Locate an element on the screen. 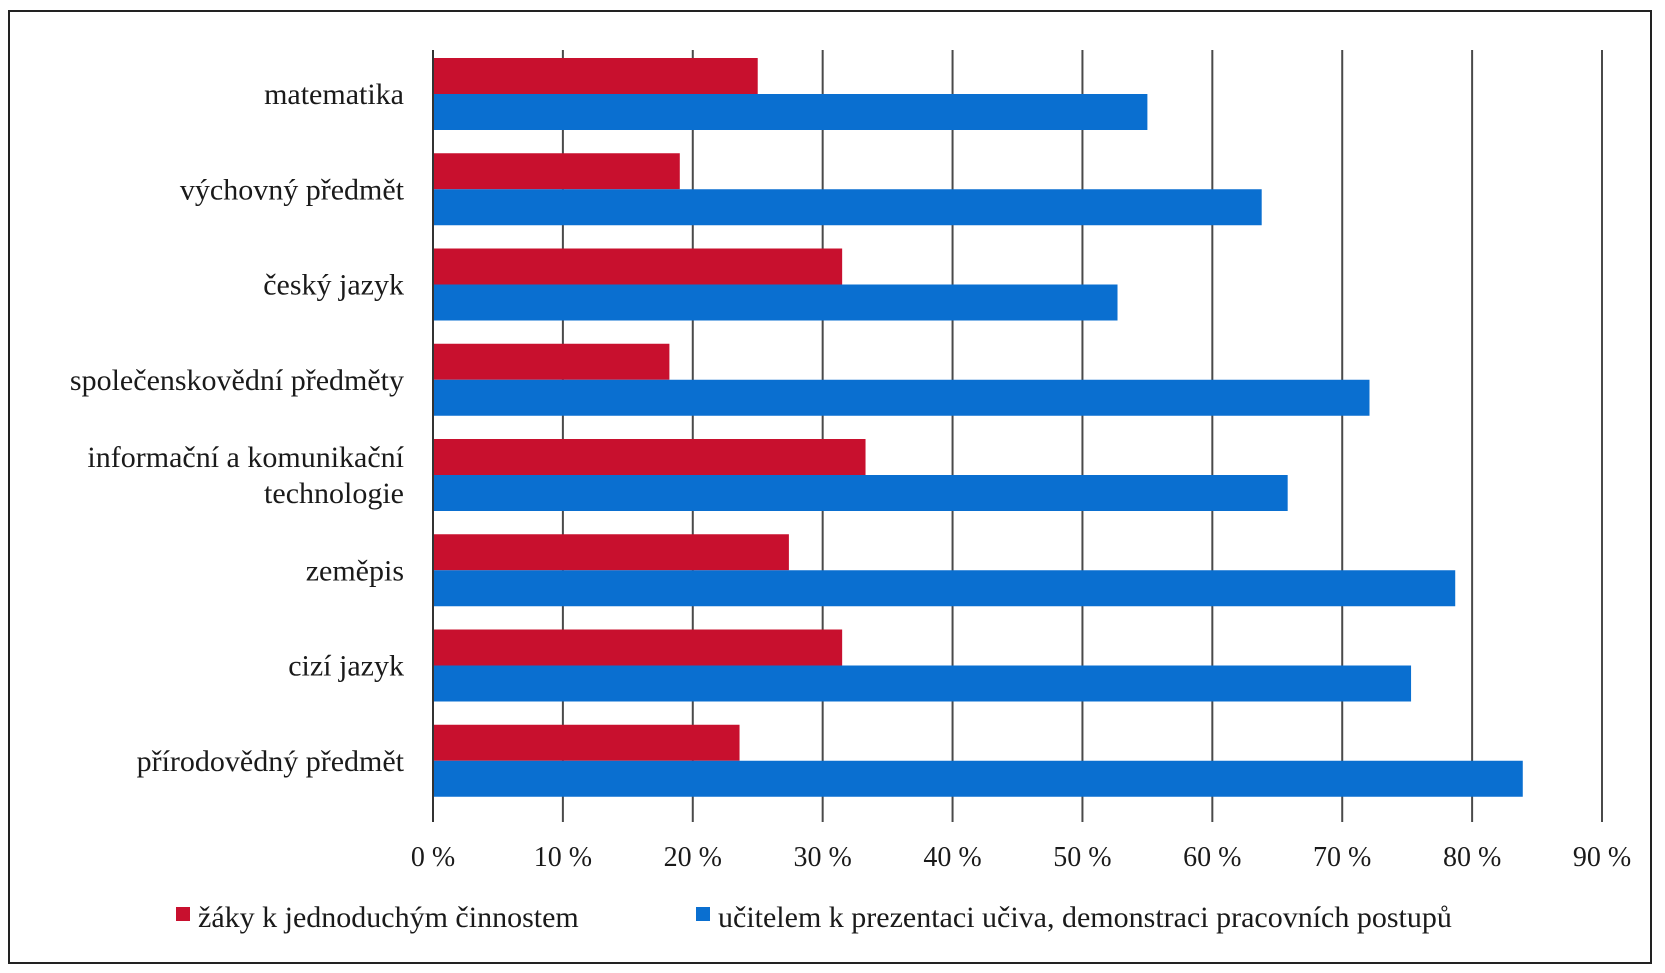 This screenshot has height=973, width=1665. category-label-0: matematika is located at coordinates (334, 94).